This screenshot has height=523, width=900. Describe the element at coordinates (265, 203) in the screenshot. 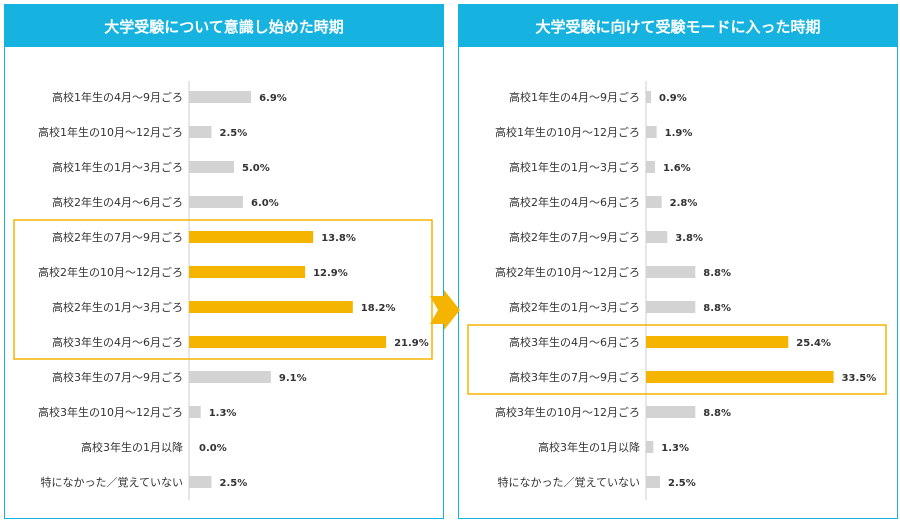

I see `value-label: 6.0%` at that location.